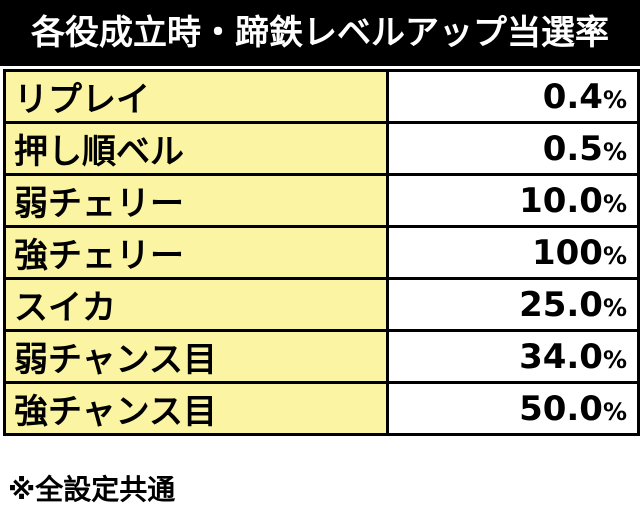 The image size is (640, 511). Describe the element at coordinates (196, 408) in the screenshot. I see `row-label: 強チャンス目` at that location.